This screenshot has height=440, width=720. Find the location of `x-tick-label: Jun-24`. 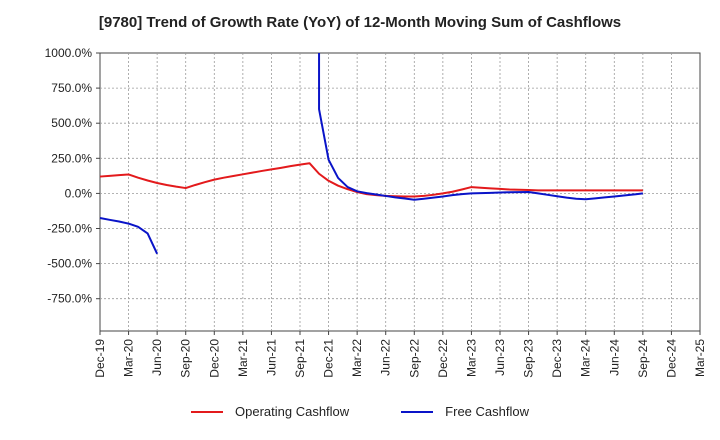

x-tick-label: Jun-24 is located at coordinates (614, 357).